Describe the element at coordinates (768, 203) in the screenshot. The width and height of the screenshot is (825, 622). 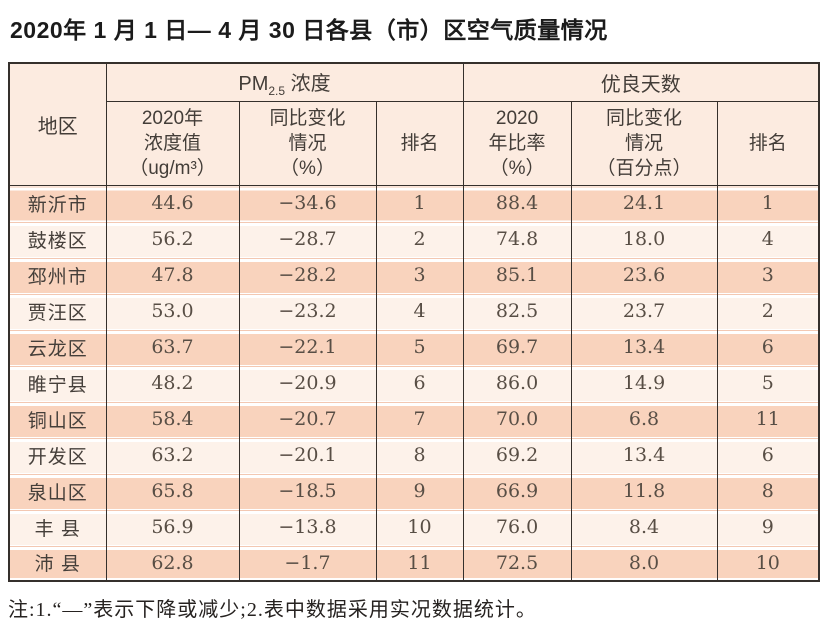
I see `cell-days-rank: 1` at that location.